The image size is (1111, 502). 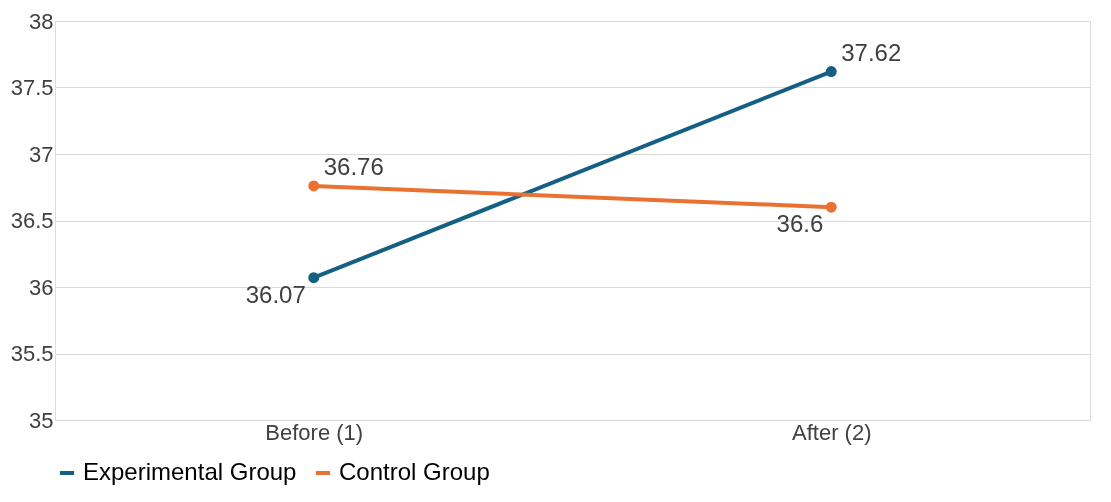 What do you see at coordinates (32, 87) in the screenshot?
I see `y-tick-label: 37.5` at bounding box center [32, 87].